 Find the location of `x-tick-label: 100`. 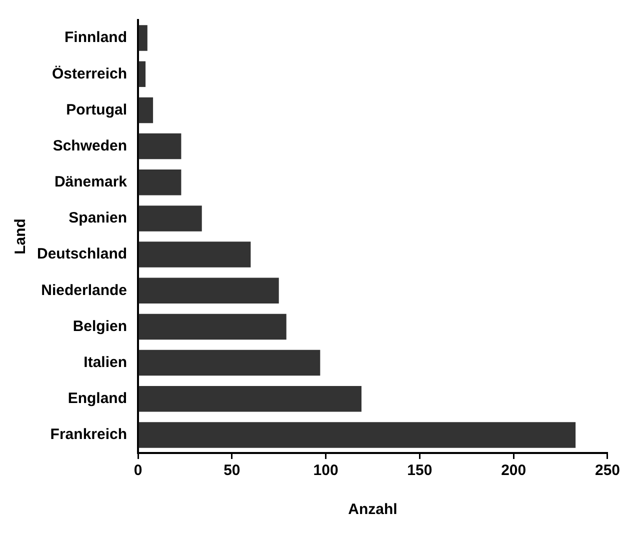

x-tick-label: 100 is located at coordinates (325, 471).